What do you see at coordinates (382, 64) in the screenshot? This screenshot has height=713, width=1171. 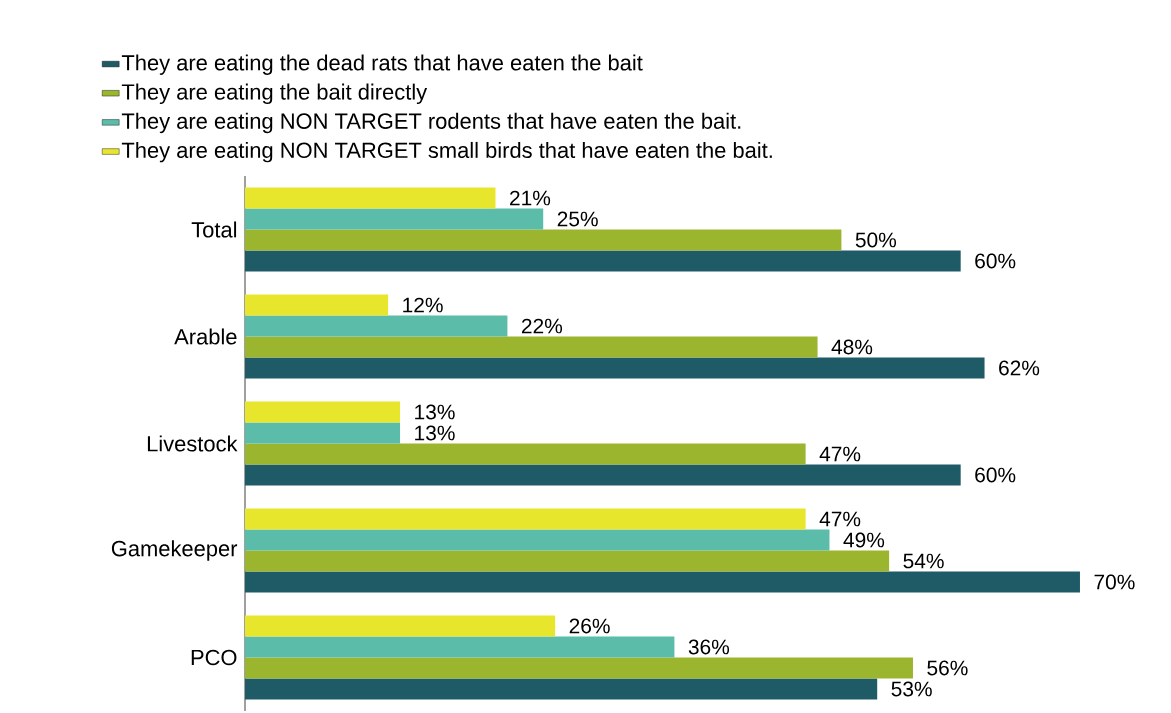 I see `legend-label: They are eating the dead rats that have eaten the bait` at bounding box center [382, 64].